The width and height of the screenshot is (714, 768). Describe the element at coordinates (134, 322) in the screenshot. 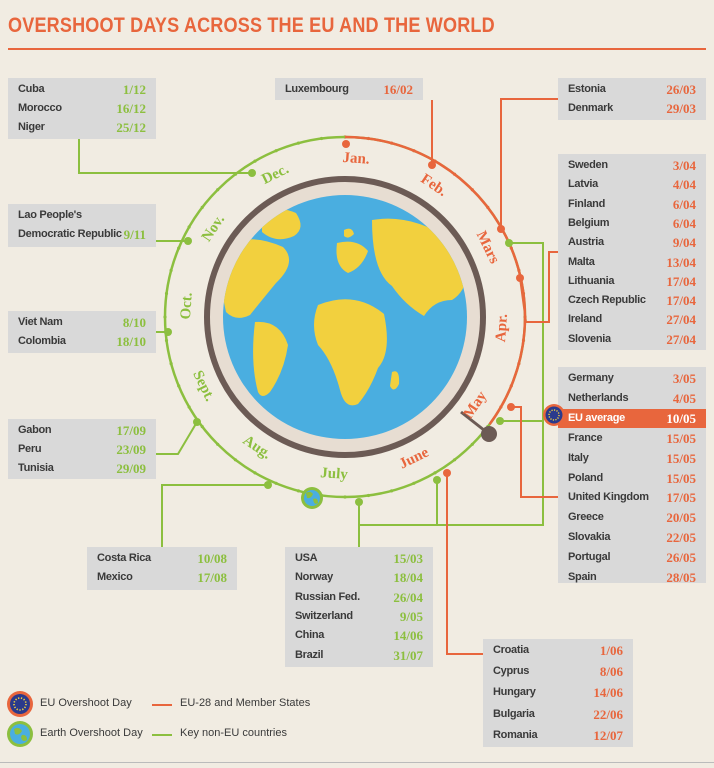

I see `overshoot-date: 8/10` at that location.